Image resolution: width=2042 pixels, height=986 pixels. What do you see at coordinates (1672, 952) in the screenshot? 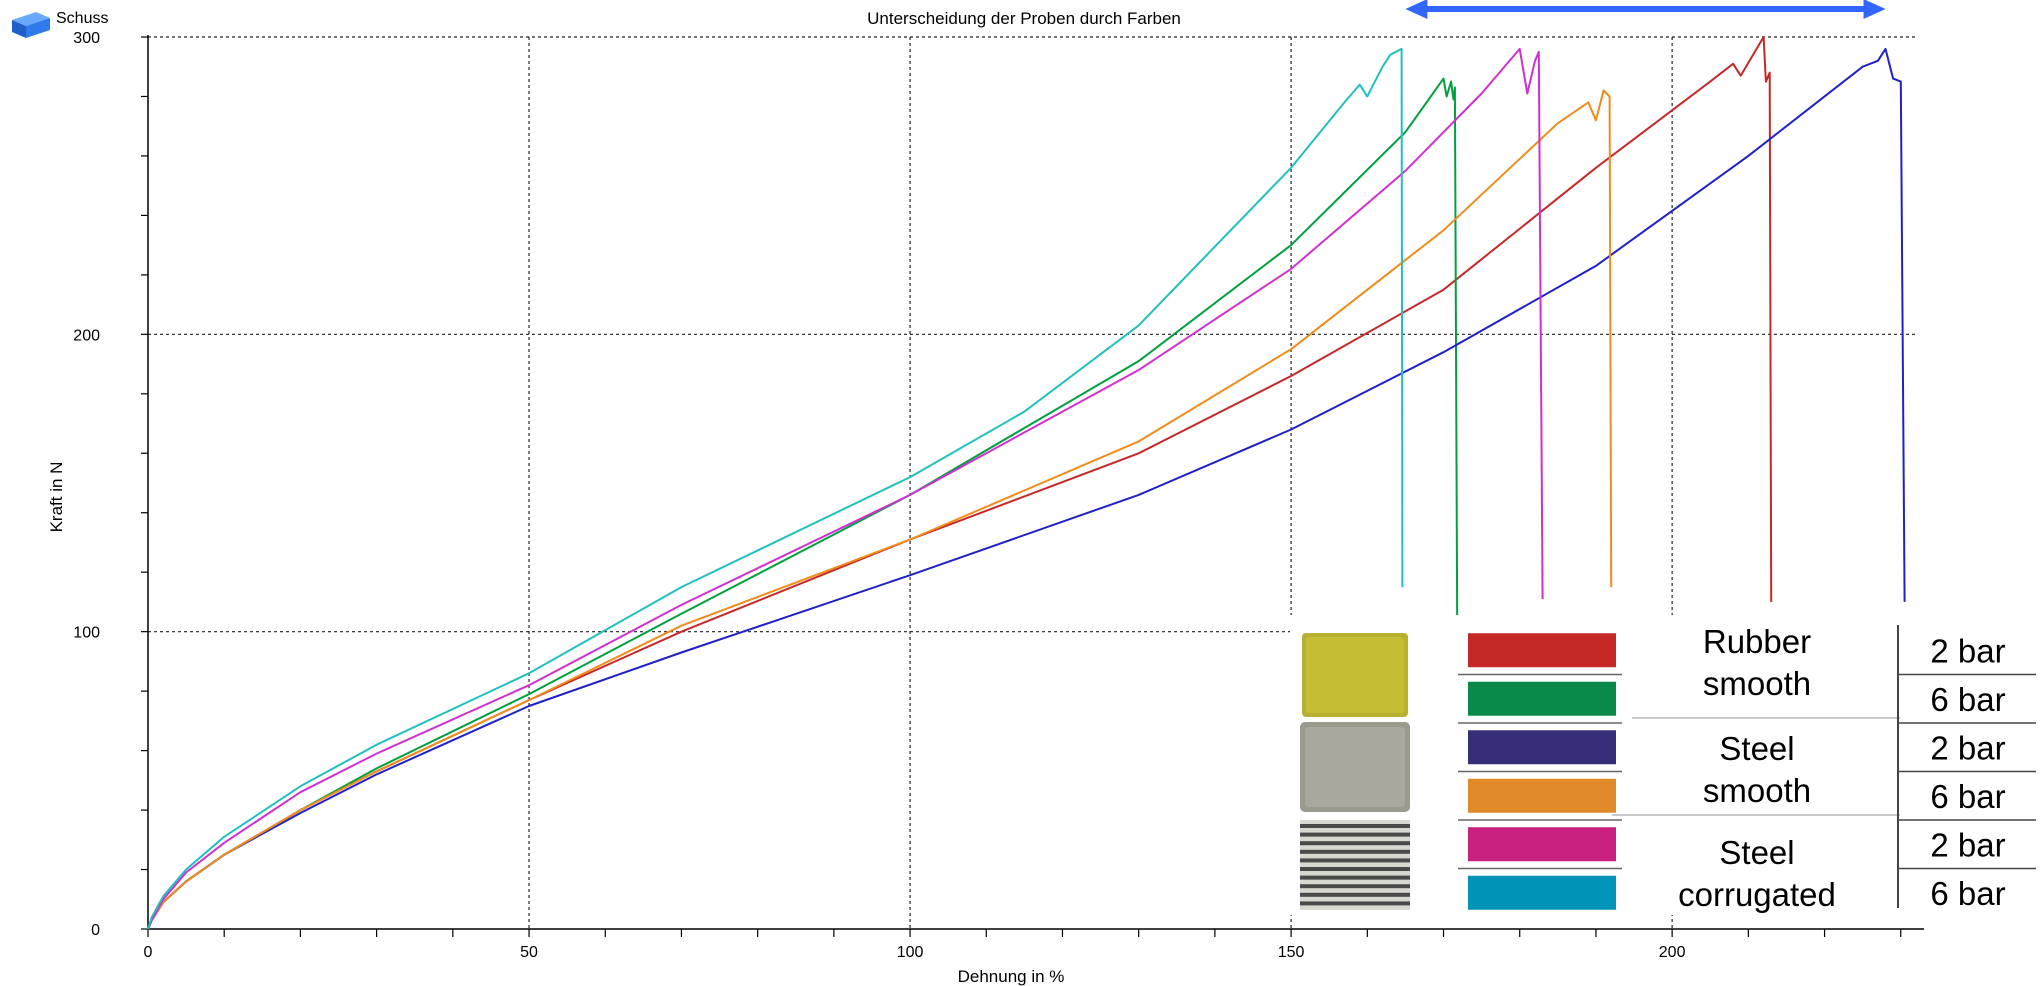
I see `x-tick-label: 200` at bounding box center [1672, 952].